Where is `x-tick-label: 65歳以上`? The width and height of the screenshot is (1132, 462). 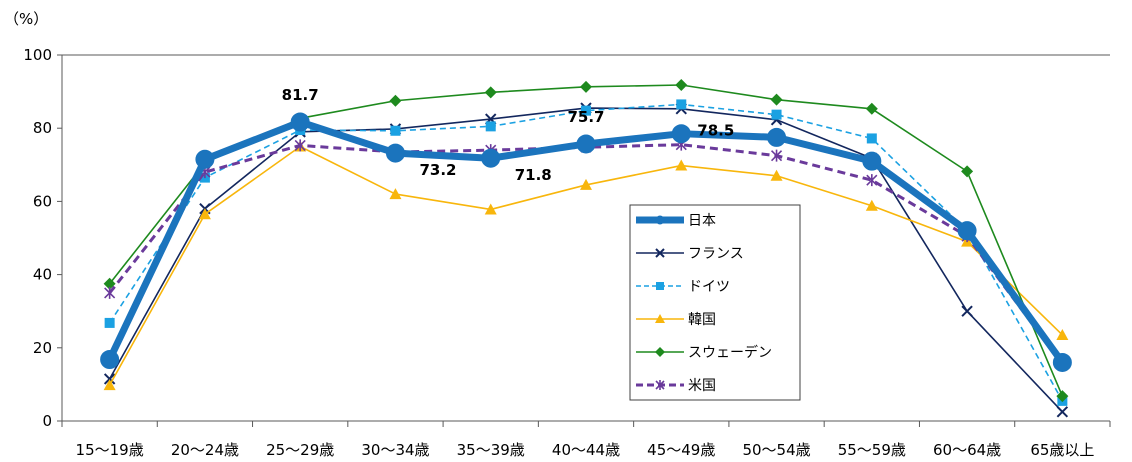
x-tick-label: 65歳以上 is located at coordinates (1062, 450).